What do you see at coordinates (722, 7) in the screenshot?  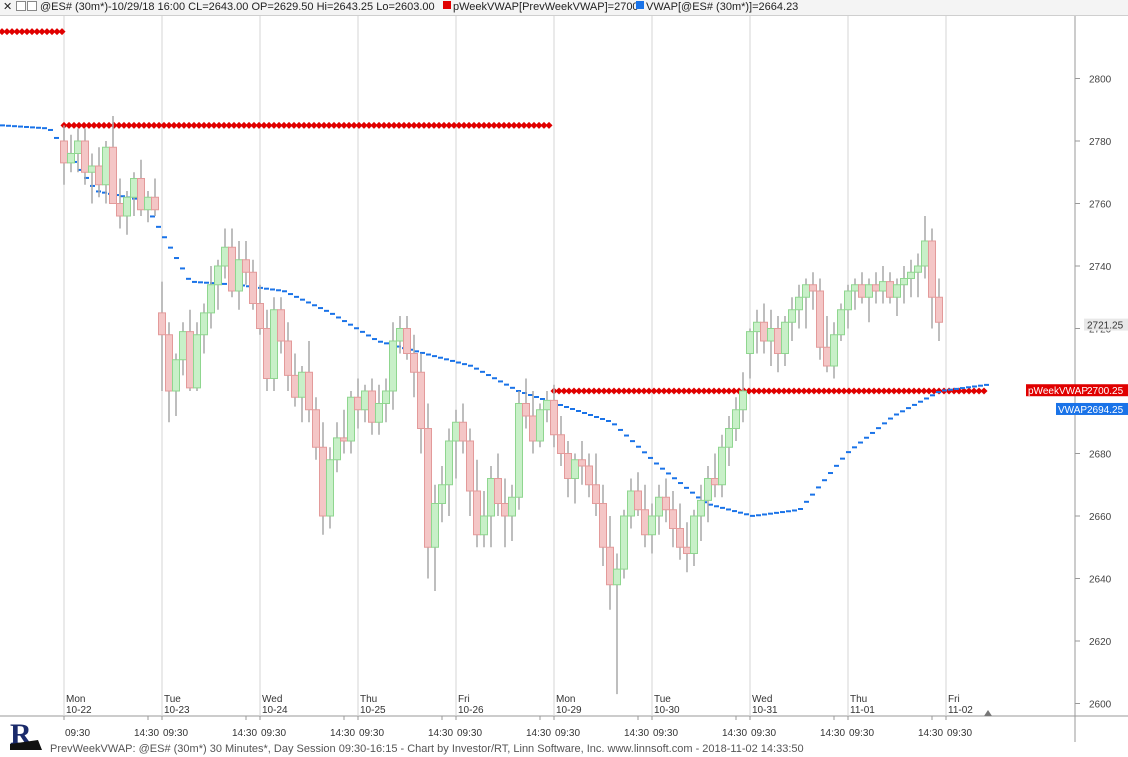 I see `vwap-legend: VWAP[@ES# (30m*)]=2664.23` at bounding box center [722, 7].